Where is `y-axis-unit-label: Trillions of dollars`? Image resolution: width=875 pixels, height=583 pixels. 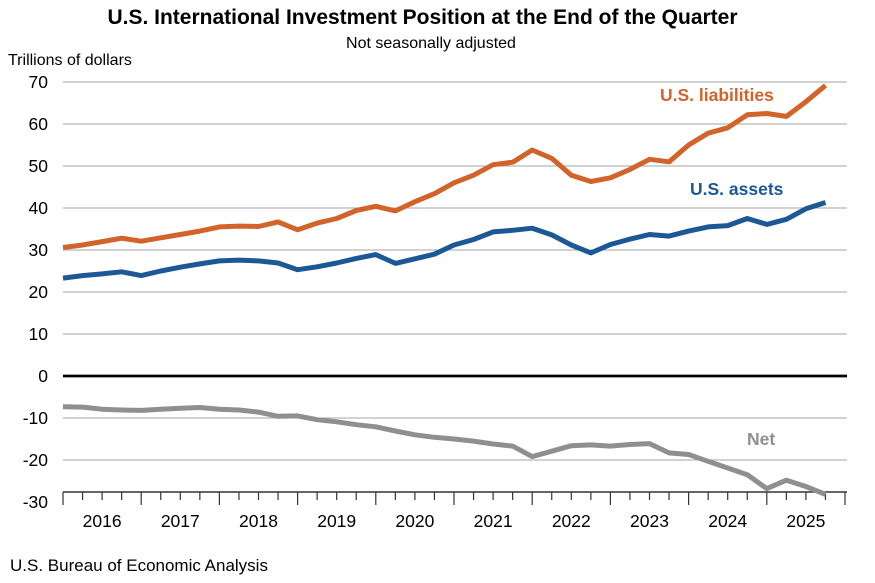
y-axis-unit-label: Trillions of dollars is located at coordinates (70, 60).